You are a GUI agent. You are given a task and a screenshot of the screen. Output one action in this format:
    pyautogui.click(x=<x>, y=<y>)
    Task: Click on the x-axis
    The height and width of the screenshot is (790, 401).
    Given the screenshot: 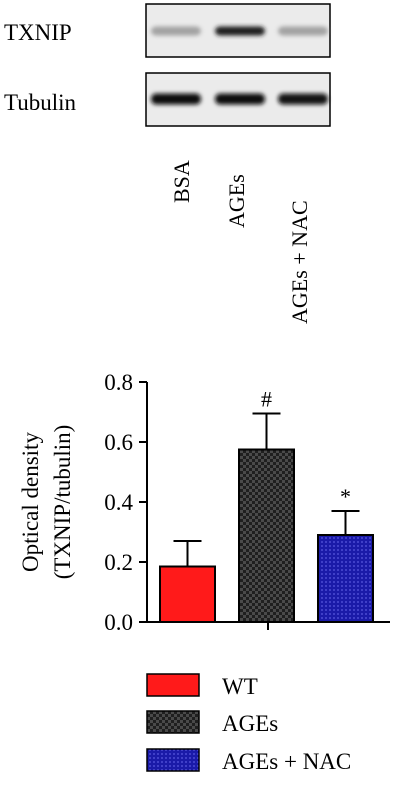 What is the action you would take?
    pyautogui.click(x=268, y=625)
    